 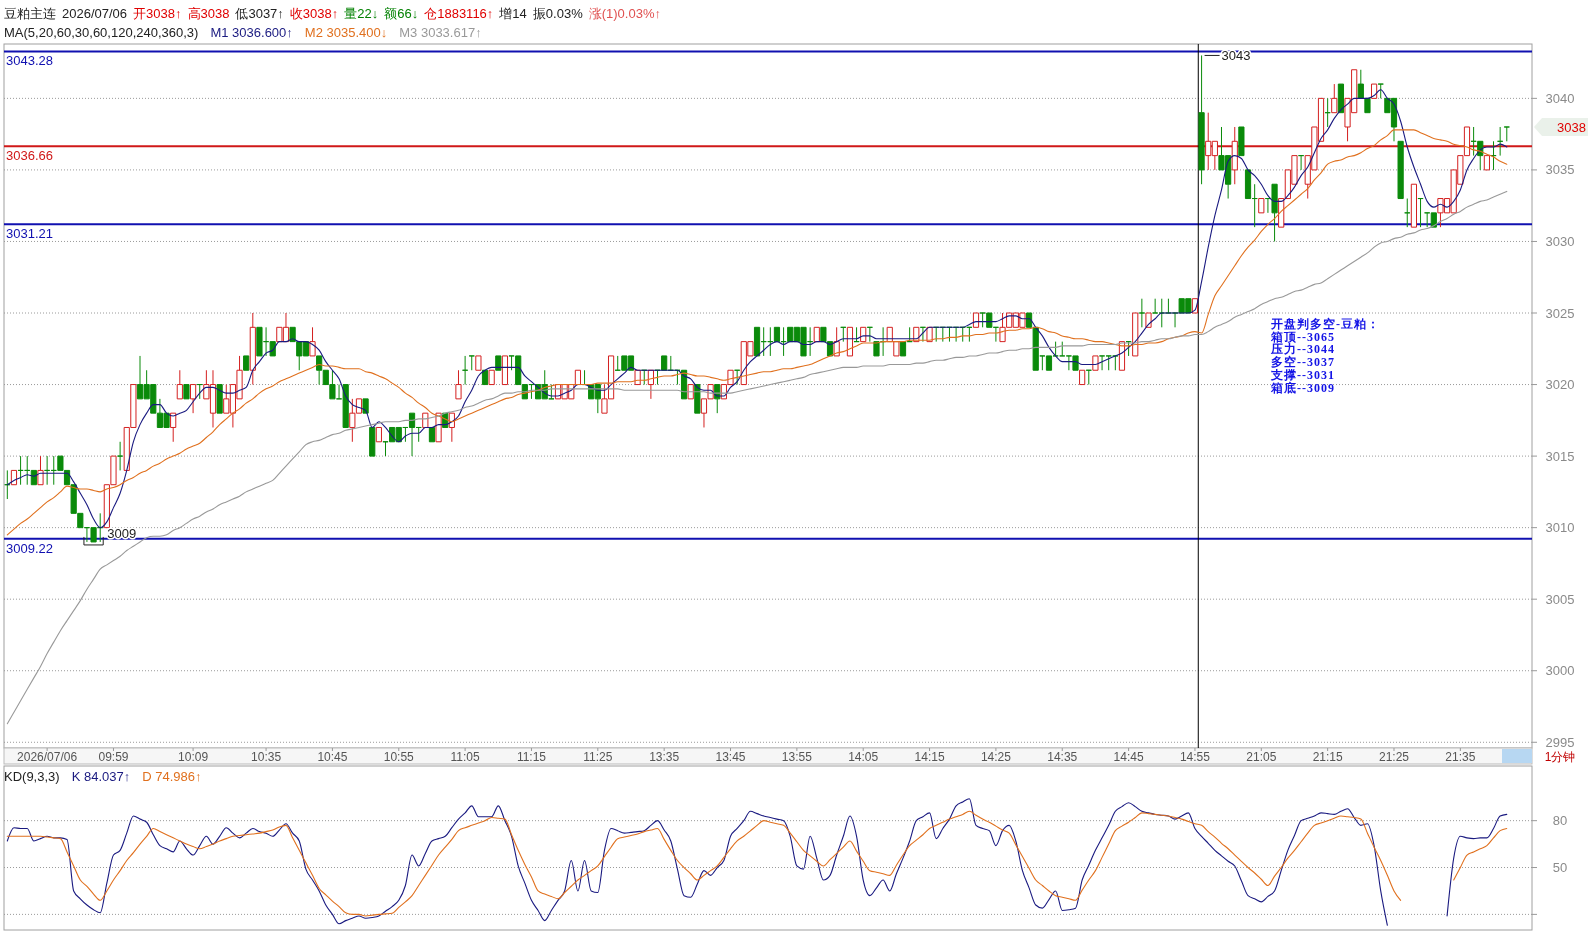 I want to click on text: M1 3036.600↑, so click(x=251, y=32).